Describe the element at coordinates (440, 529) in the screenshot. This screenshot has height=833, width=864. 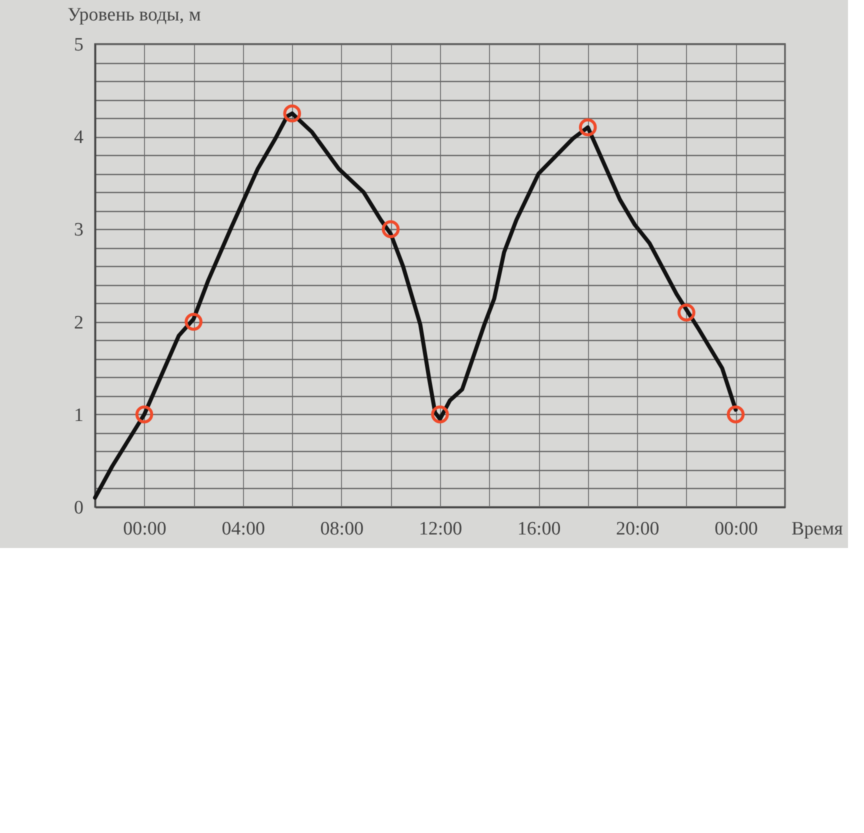
I see `x-tick-label: 12:00` at that location.